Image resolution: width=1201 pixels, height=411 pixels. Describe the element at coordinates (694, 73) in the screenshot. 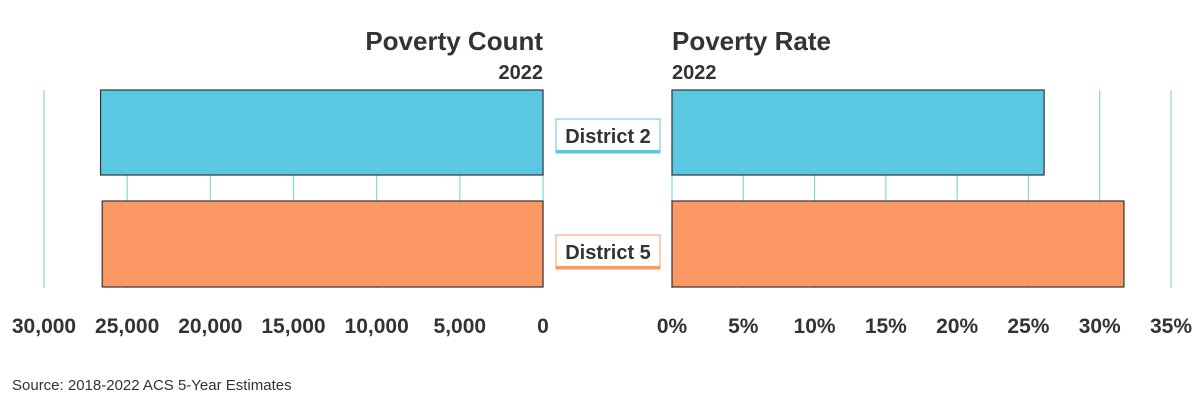

I see `right-chart-subtitle: 2022` at that location.